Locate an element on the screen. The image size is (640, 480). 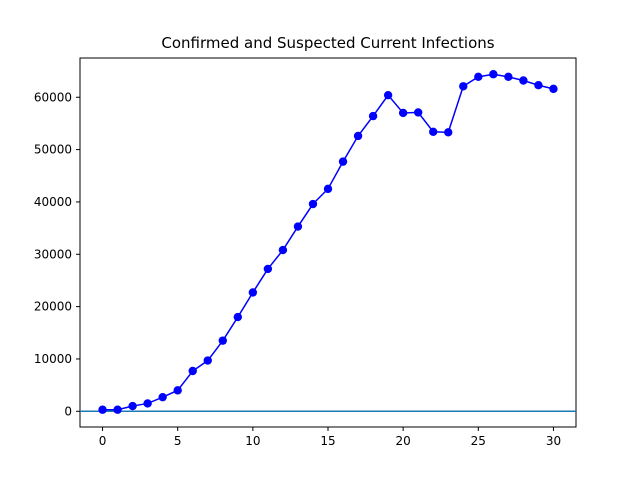
y-tick-label: 40000 is located at coordinates (53, 202).